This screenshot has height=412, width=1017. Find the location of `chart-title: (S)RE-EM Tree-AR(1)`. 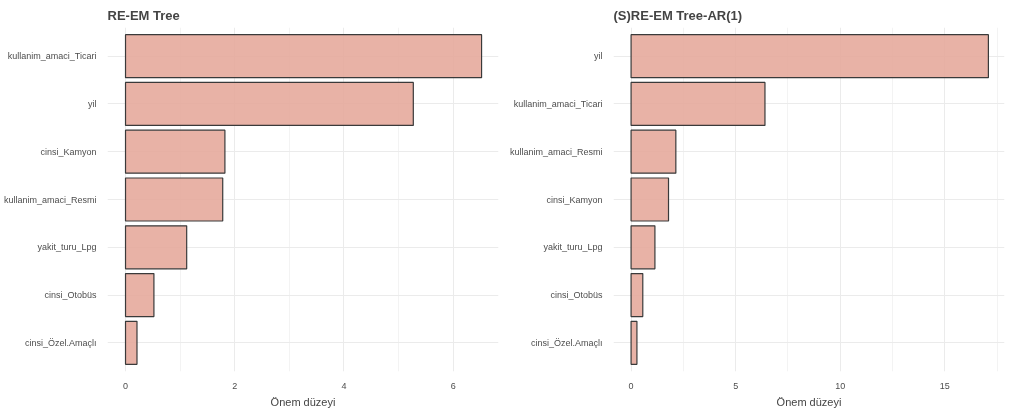

chart-title: (S)RE-EM Tree-AR(1) is located at coordinates (678, 15).